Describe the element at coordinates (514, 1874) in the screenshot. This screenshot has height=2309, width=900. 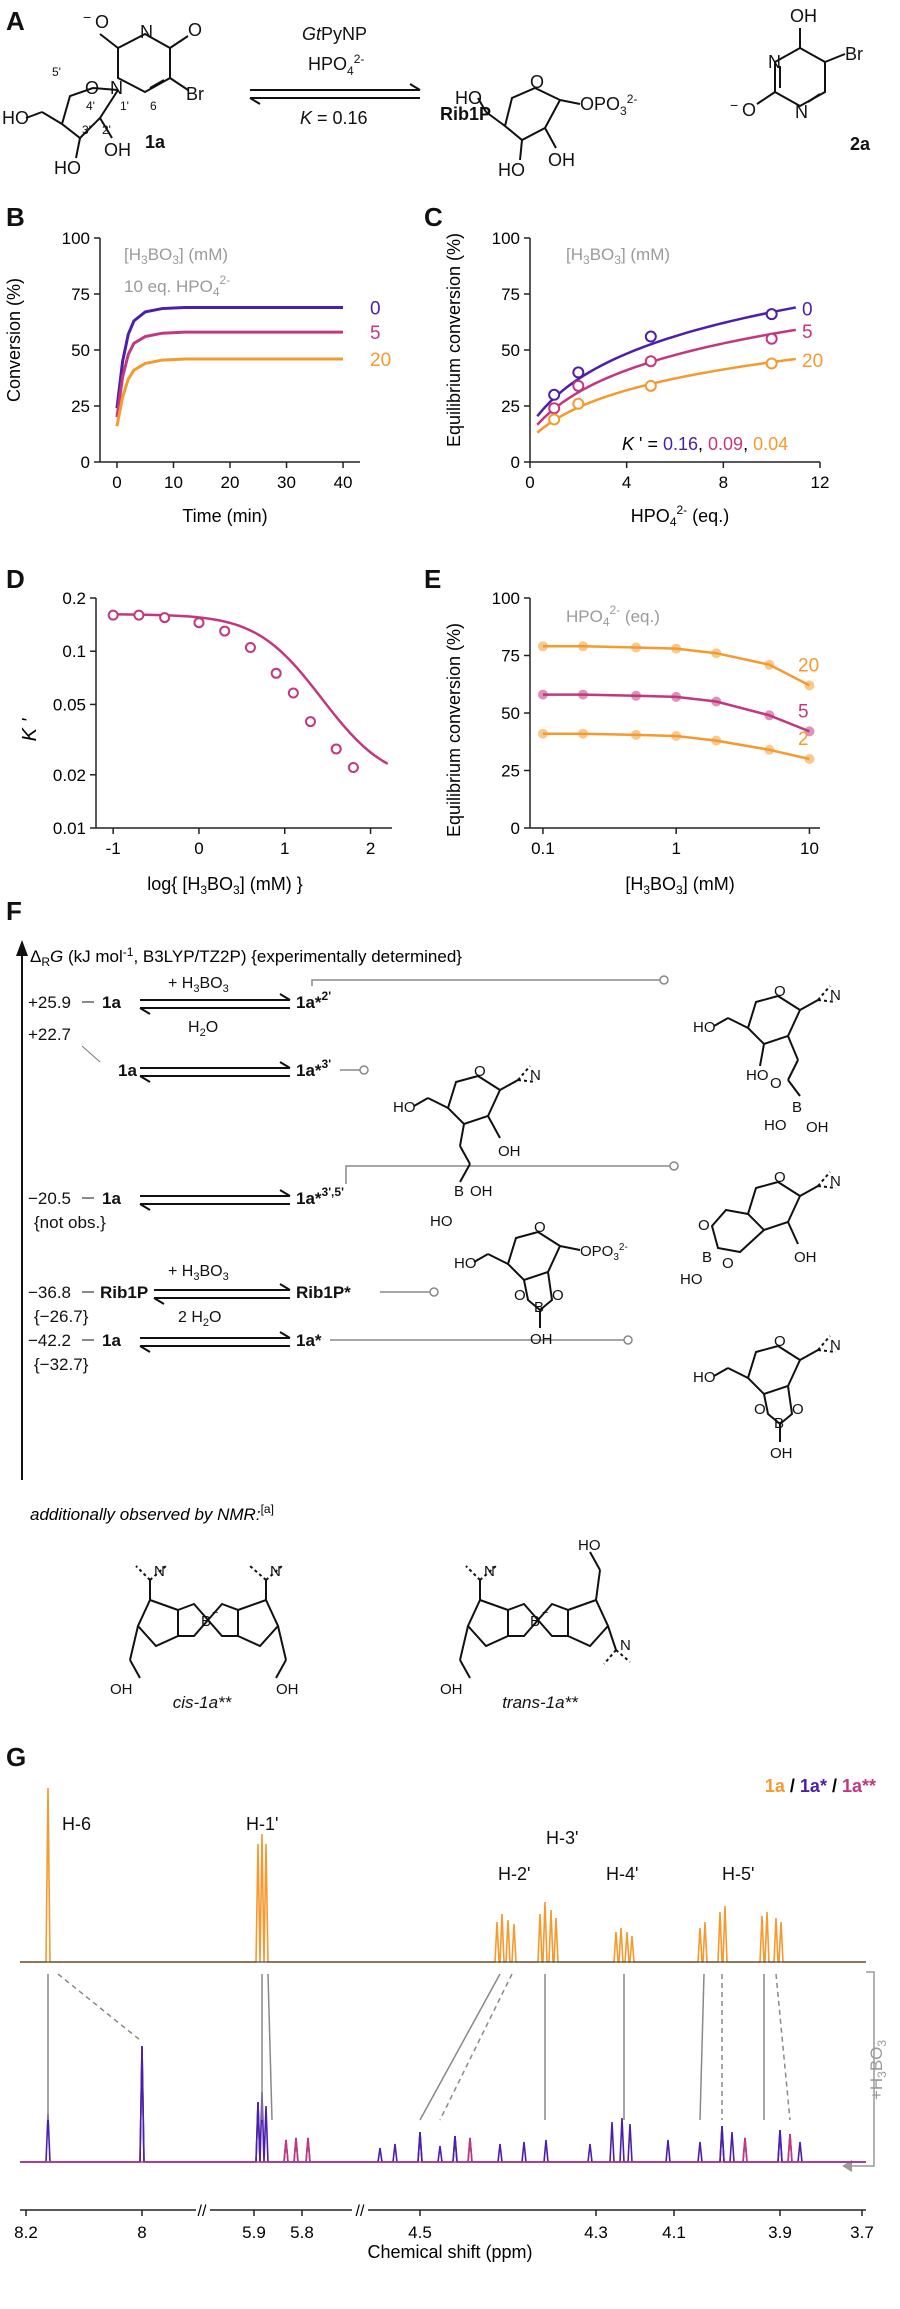
I see `peak-label-h2p: H-2'` at that location.